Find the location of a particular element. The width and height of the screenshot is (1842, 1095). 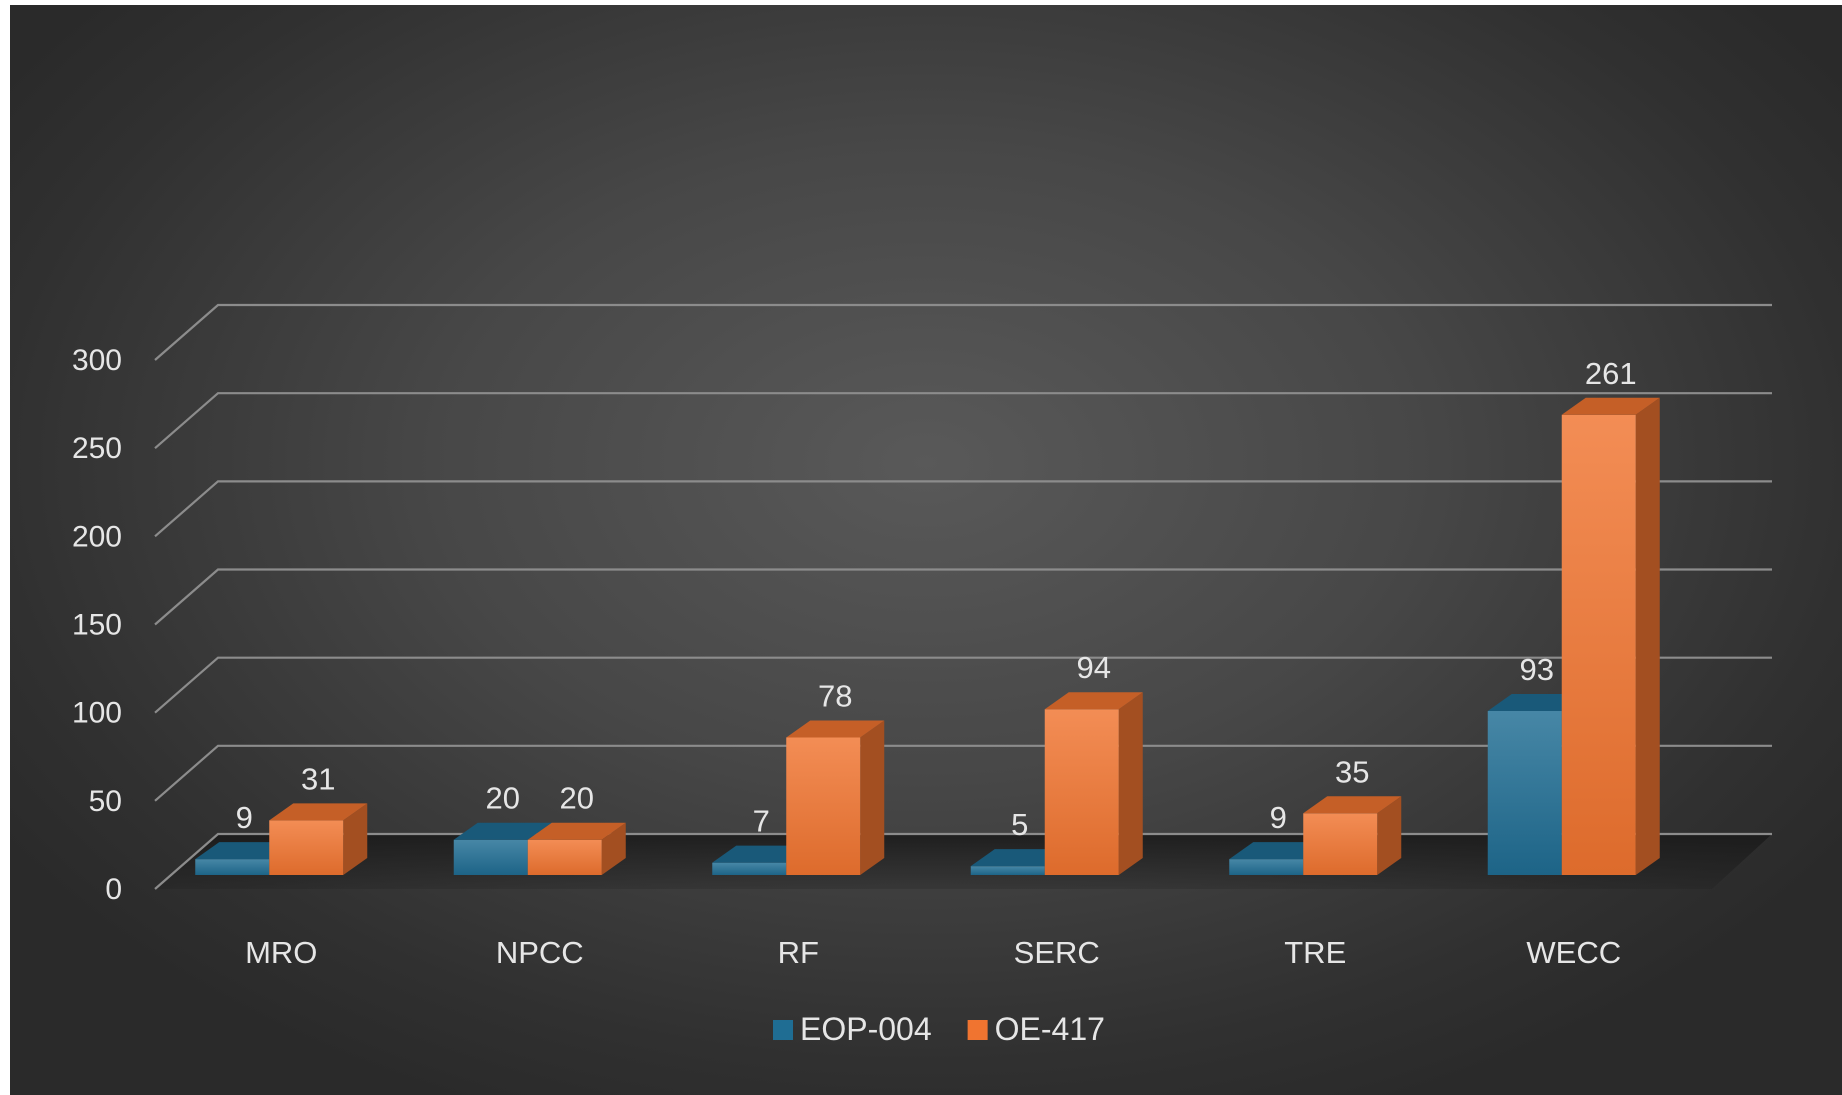

y-tick-label: 300 is located at coordinates (97, 360).